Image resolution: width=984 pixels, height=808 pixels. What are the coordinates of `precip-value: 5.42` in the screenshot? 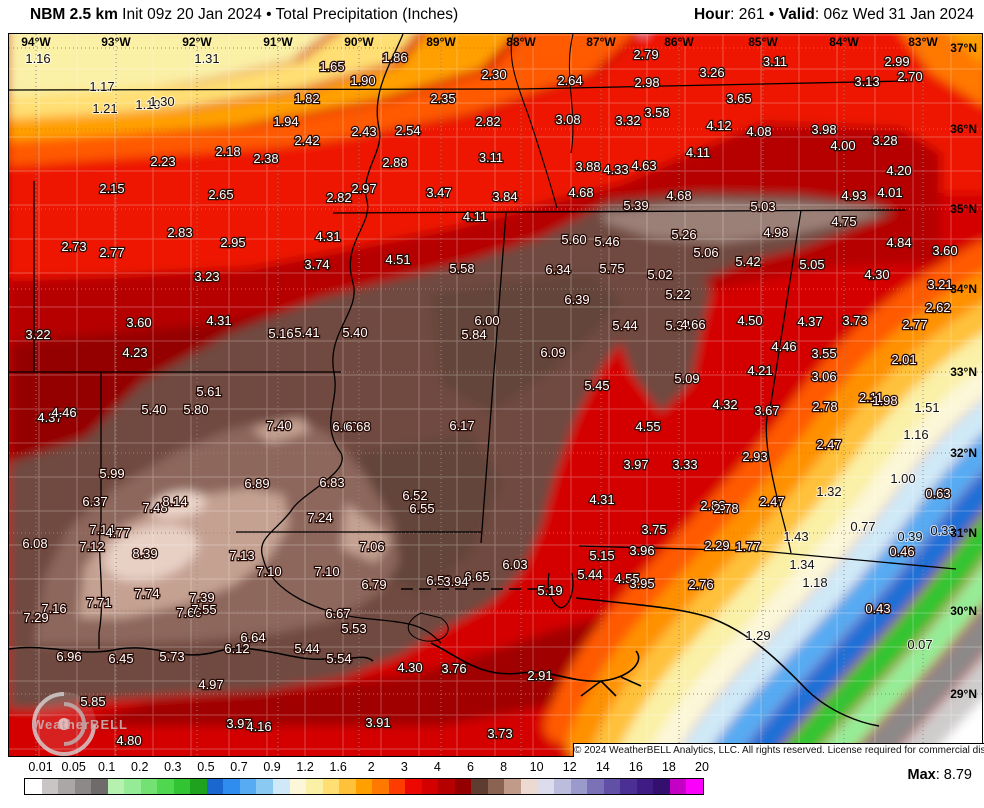 It's located at (747, 261).